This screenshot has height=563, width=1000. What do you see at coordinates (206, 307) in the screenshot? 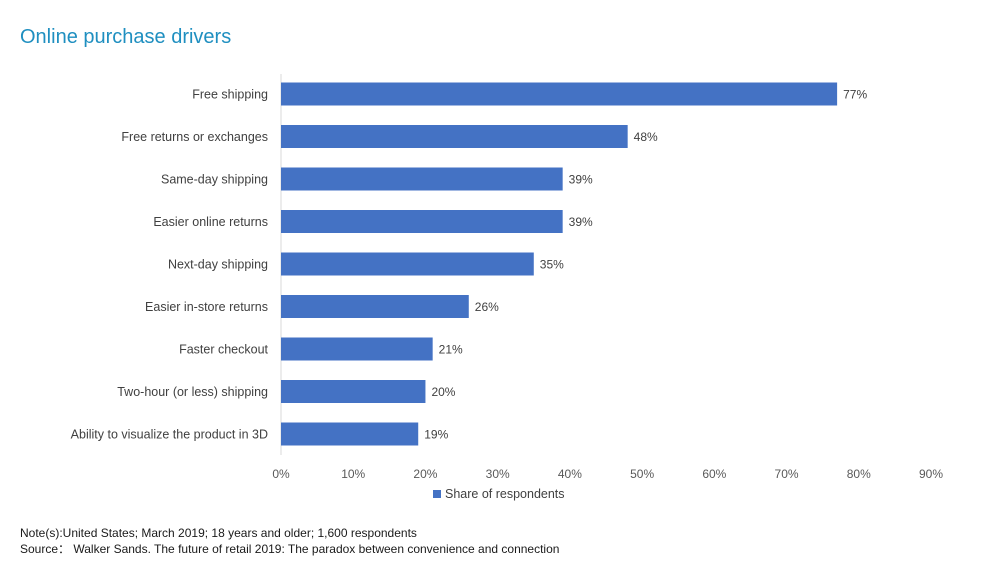
I see `category-label: Easier in-store returns` at bounding box center [206, 307].